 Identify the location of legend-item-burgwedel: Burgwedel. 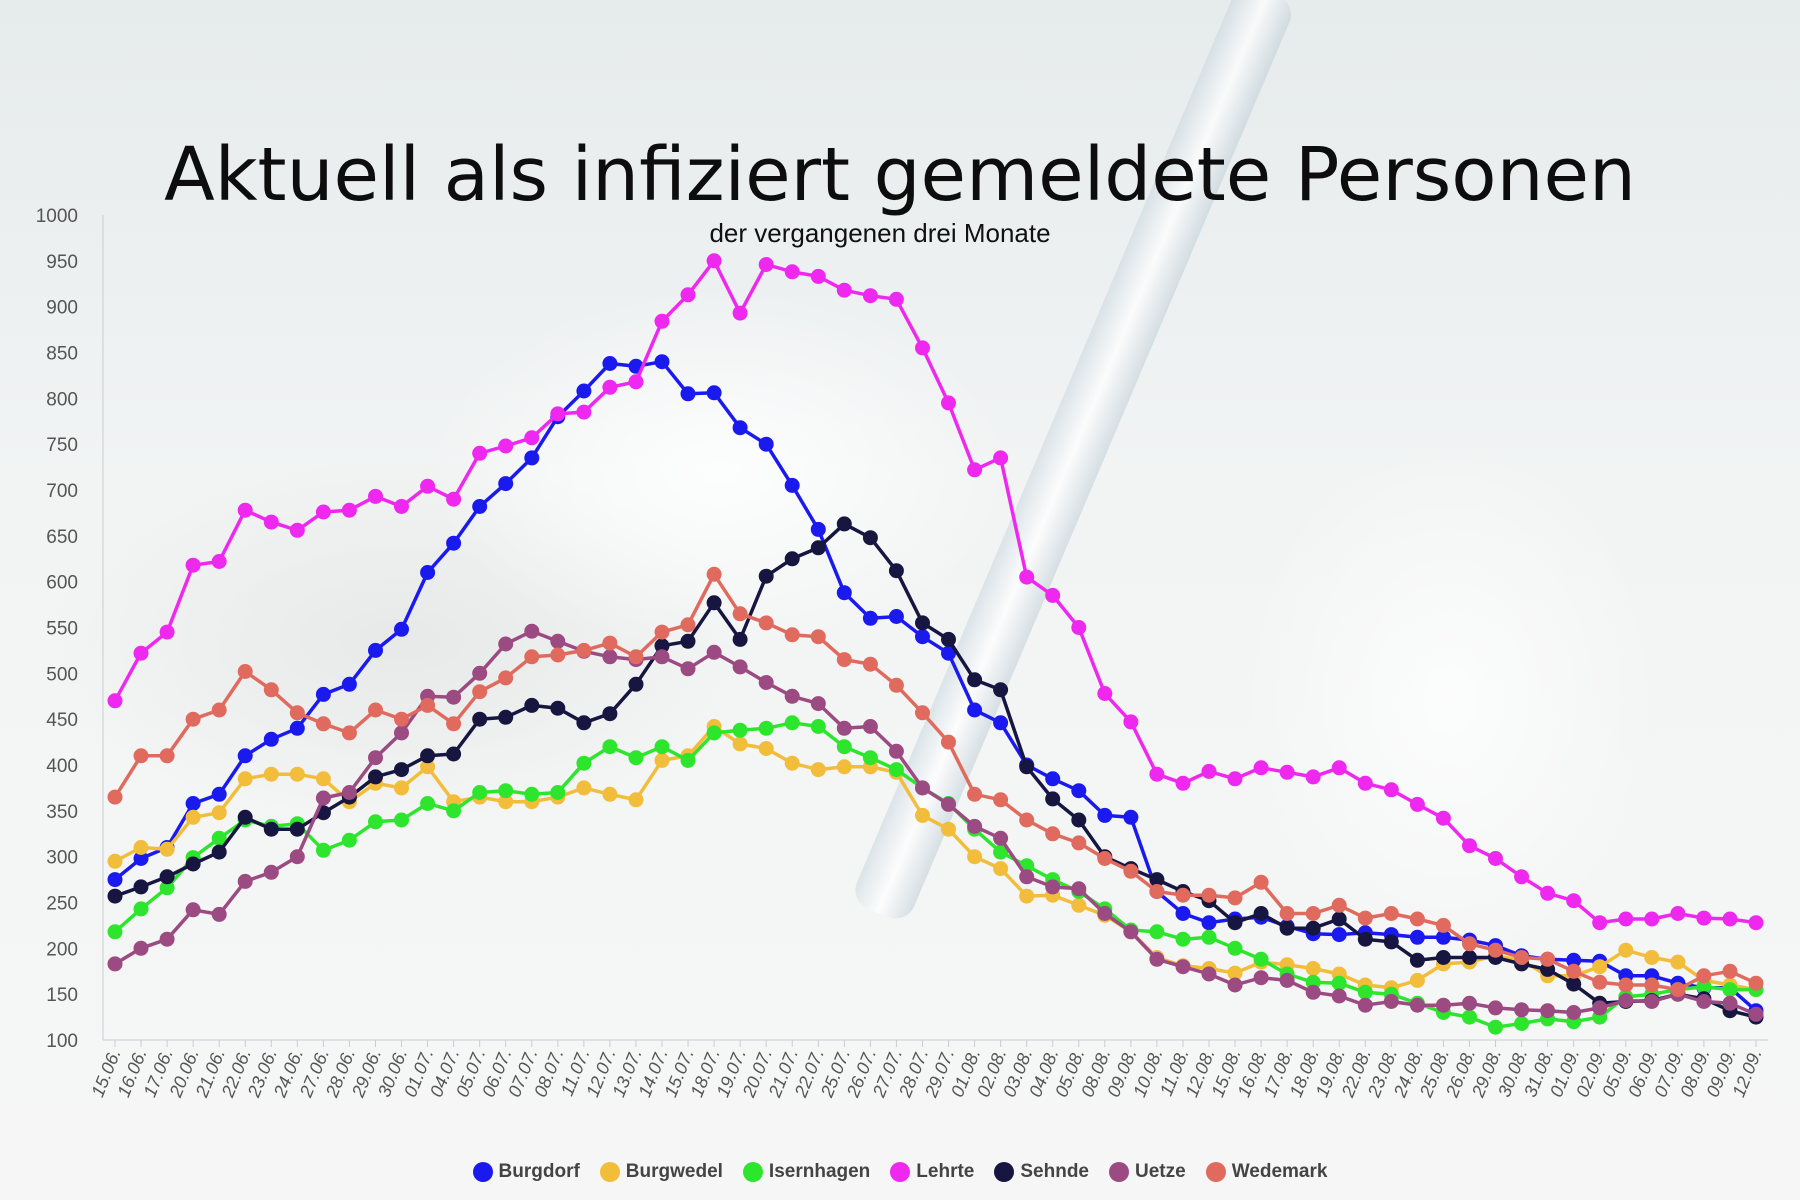
(661, 1172).